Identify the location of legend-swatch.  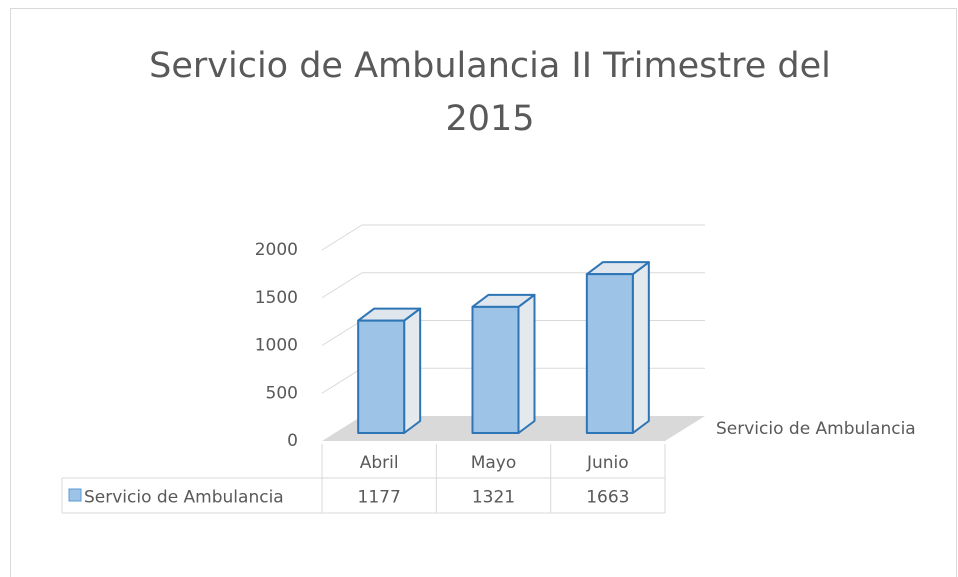
(75, 495).